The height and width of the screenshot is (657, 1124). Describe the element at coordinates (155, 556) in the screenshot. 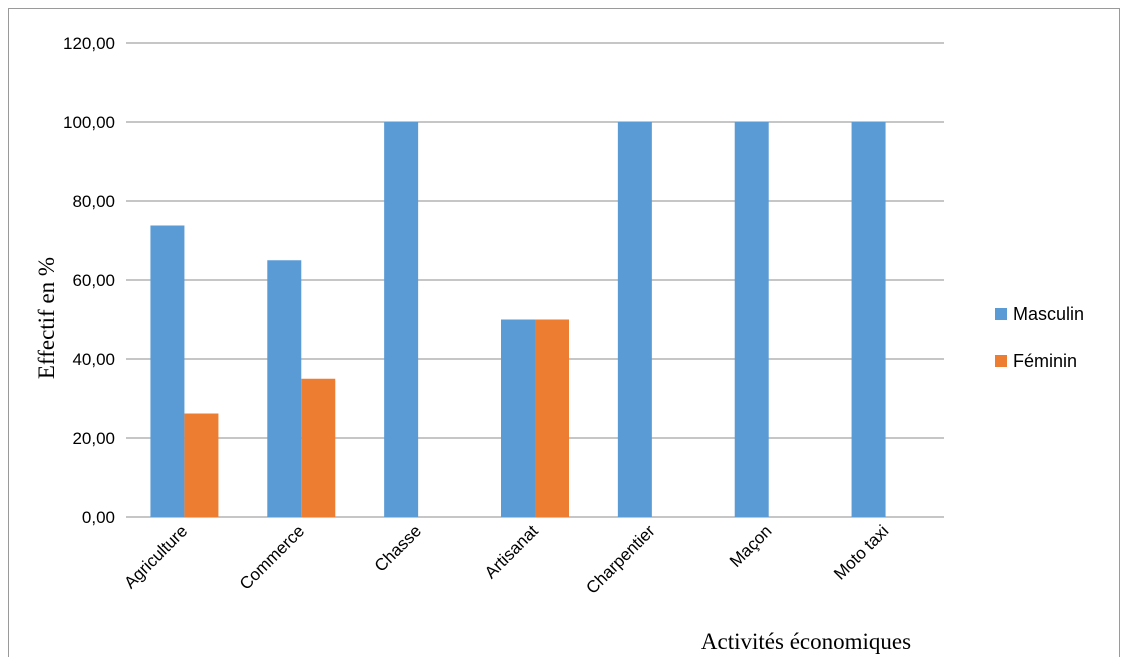

I see `category-label: Agriculture` at that location.